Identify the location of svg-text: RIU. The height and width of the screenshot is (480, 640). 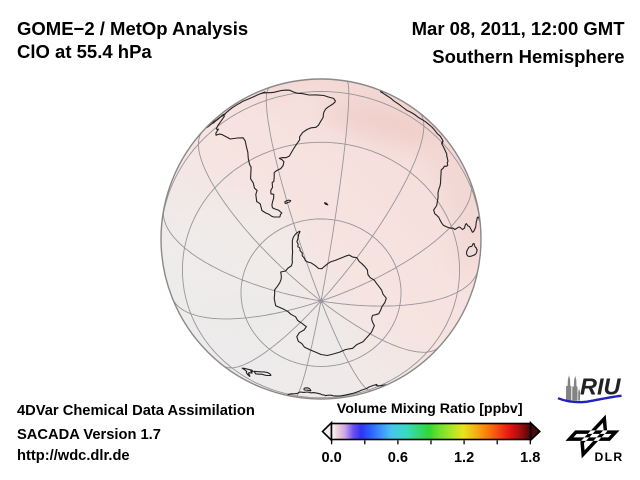
(601, 387).